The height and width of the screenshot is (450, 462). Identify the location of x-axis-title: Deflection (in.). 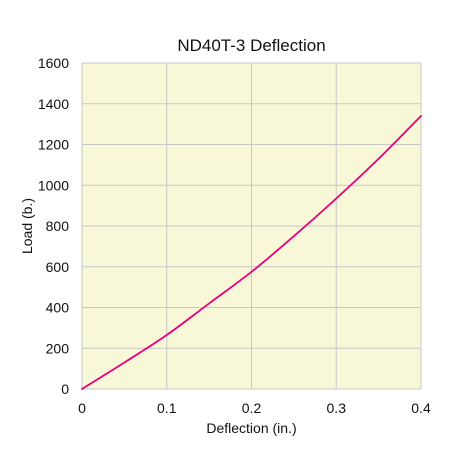
(251, 428).